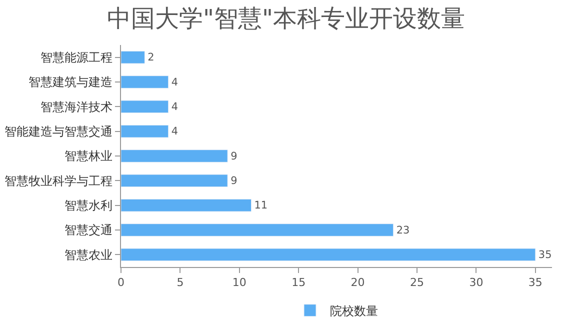 The width and height of the screenshot is (572, 330). What do you see at coordinates (286, 18) in the screenshot?
I see `chart-title: 中国大学"智慧"本科专业开设数量` at bounding box center [286, 18].